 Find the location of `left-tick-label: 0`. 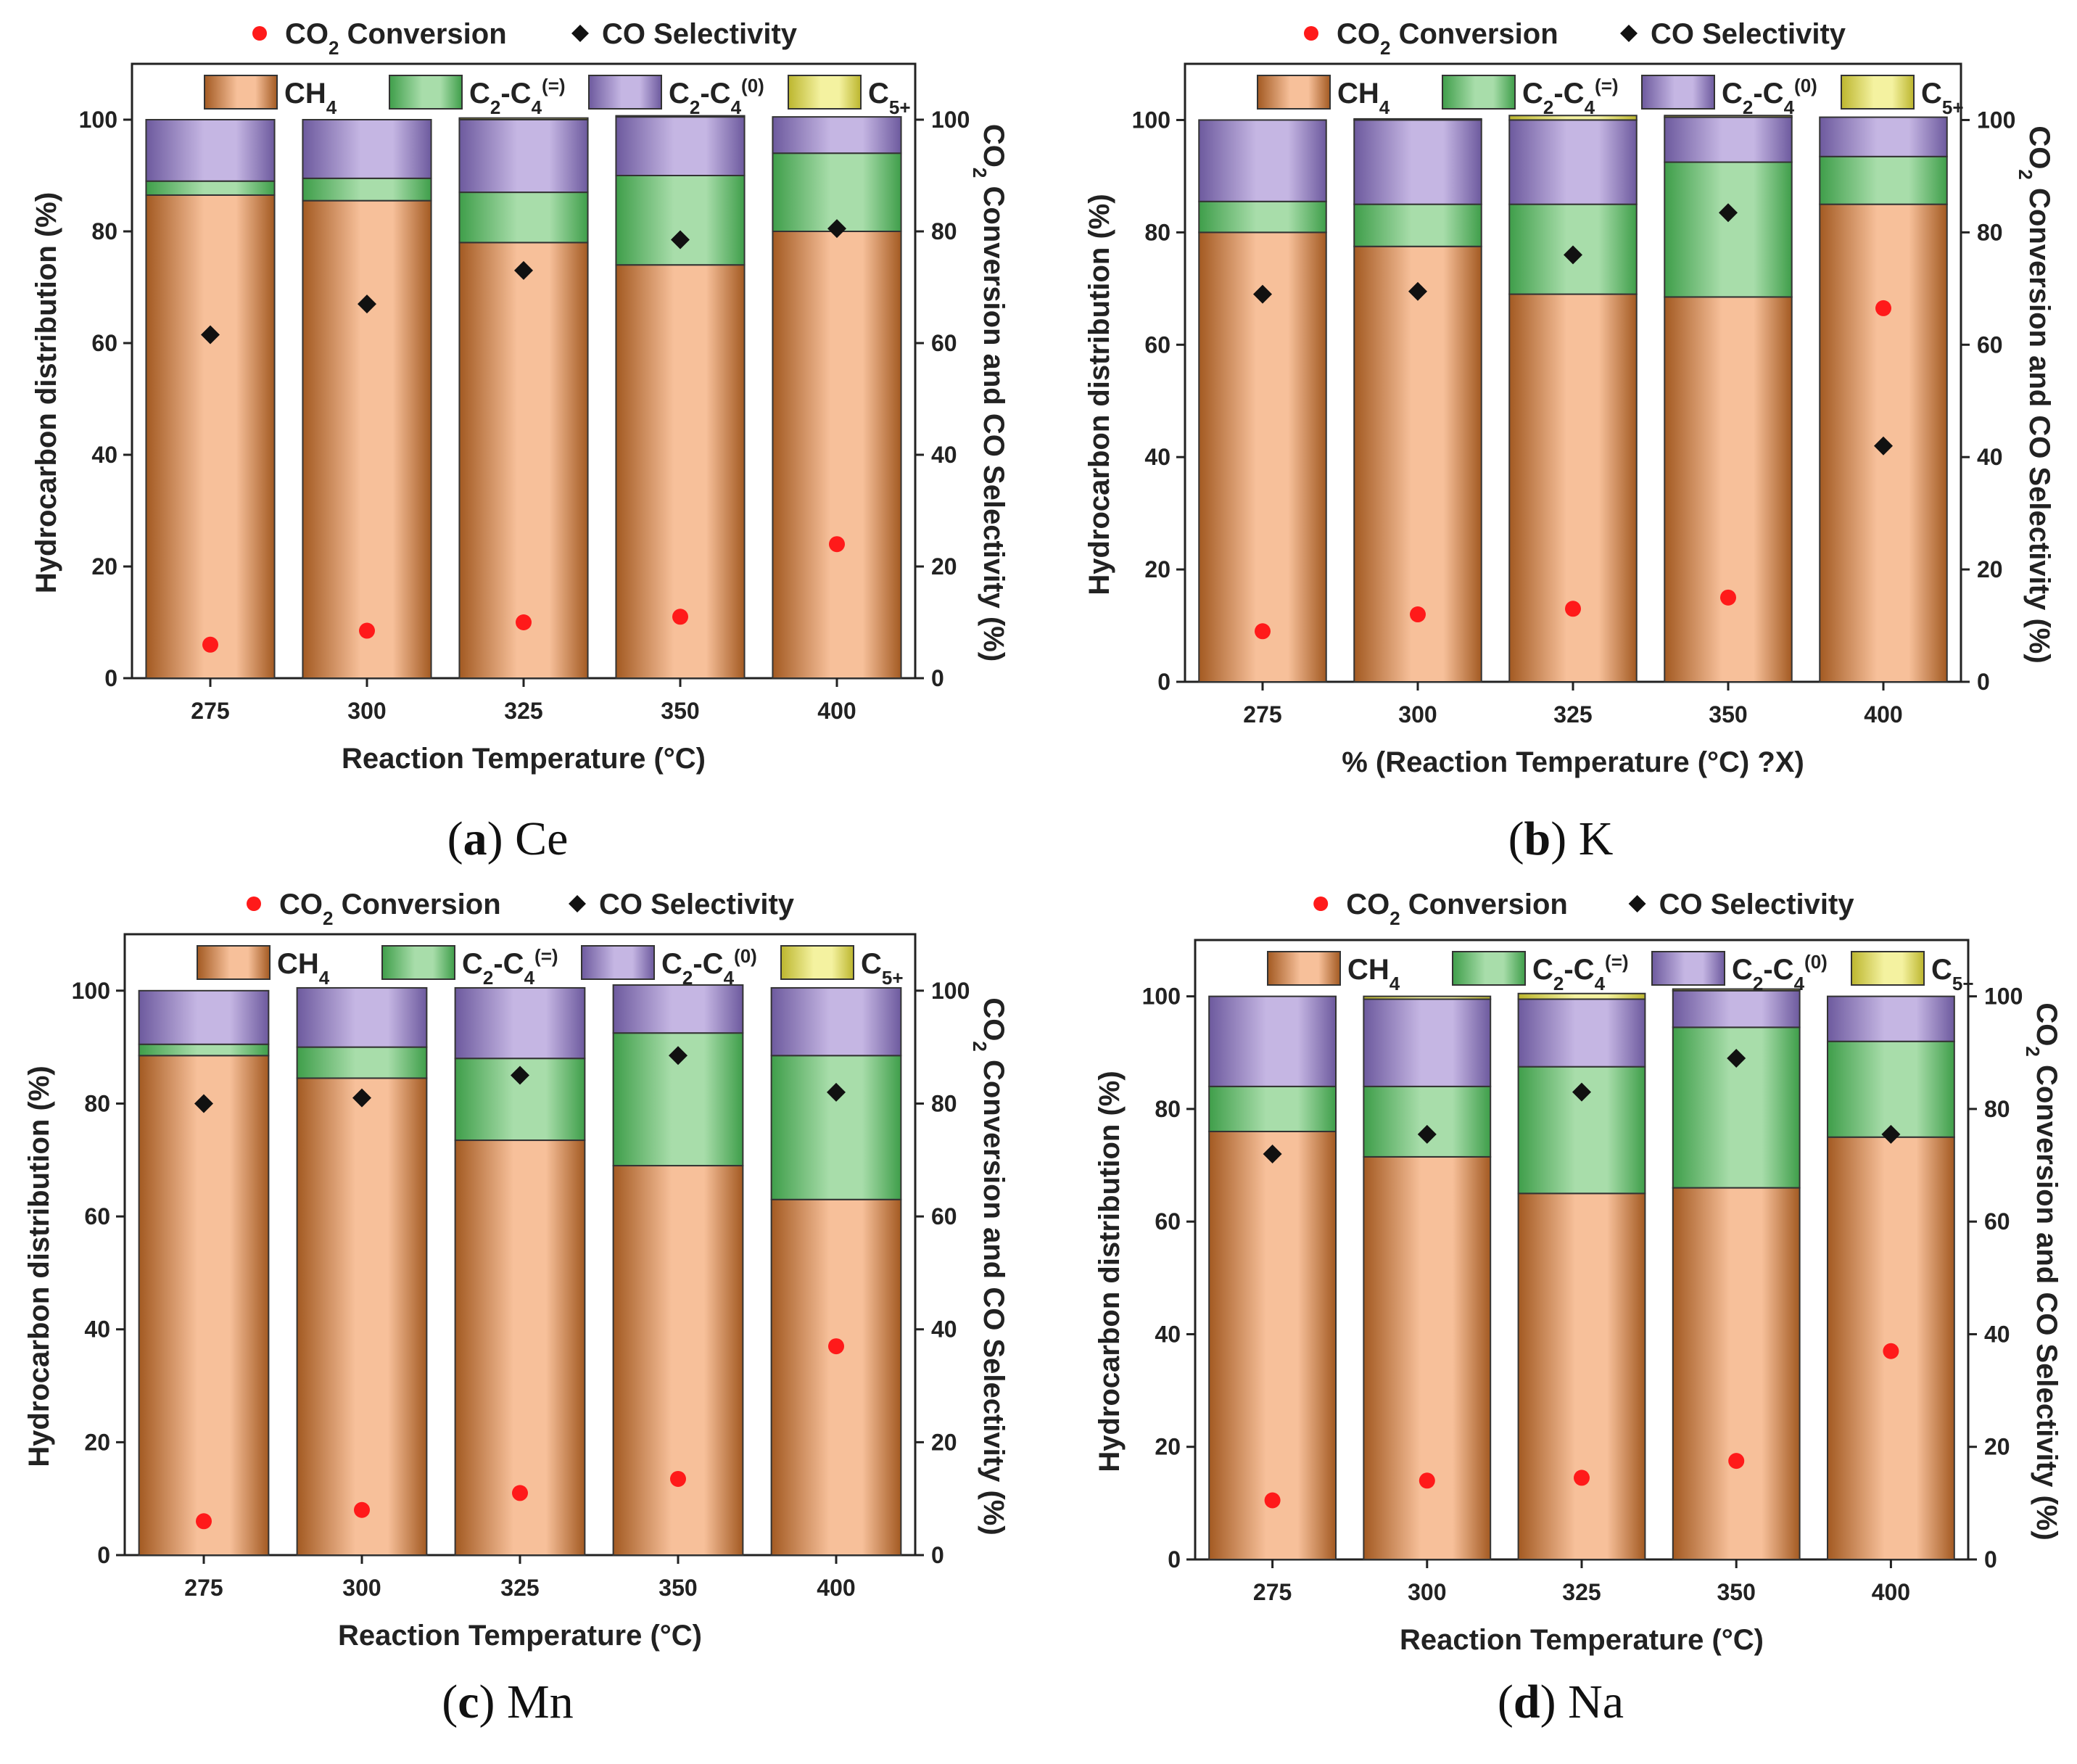

left-tick-label: 0 is located at coordinates (1175, 1559).